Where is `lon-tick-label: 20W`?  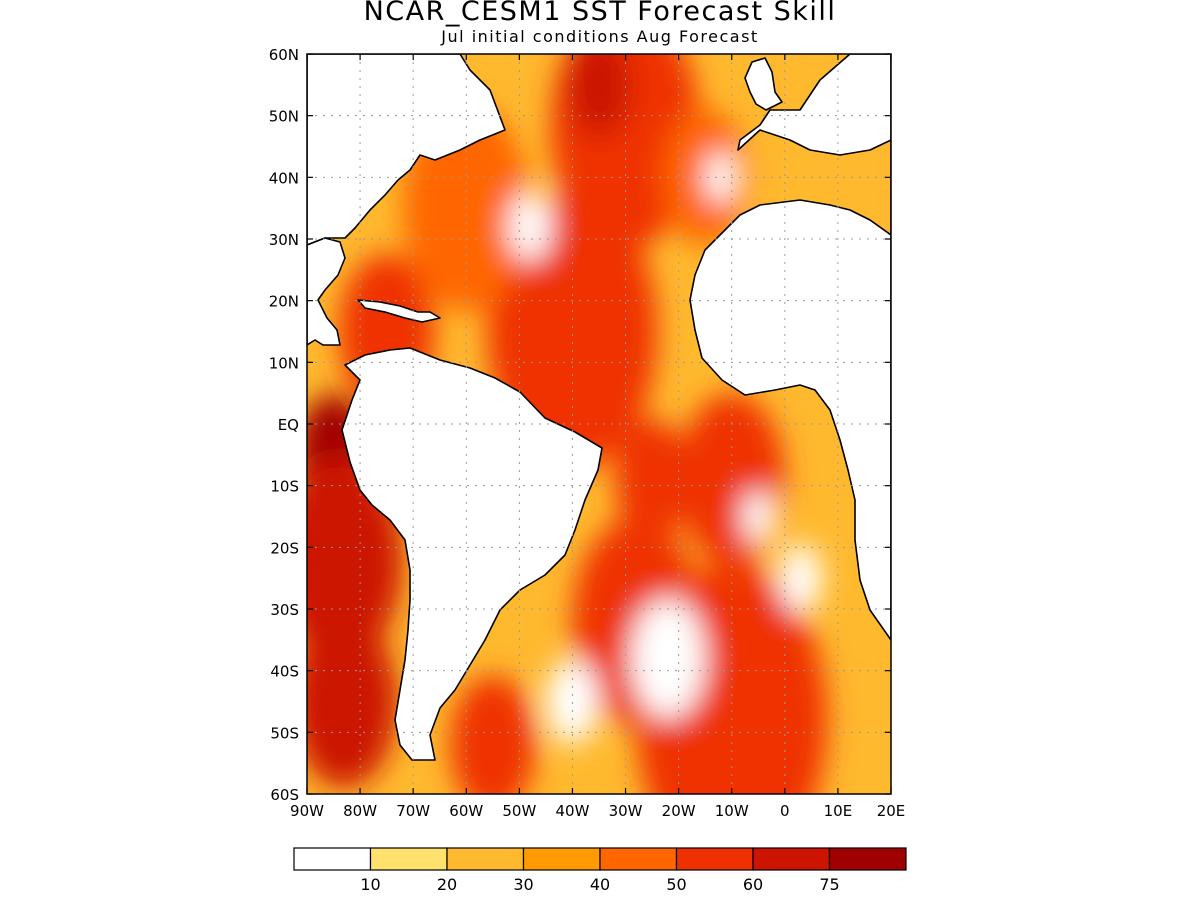
lon-tick-label: 20W is located at coordinates (679, 811).